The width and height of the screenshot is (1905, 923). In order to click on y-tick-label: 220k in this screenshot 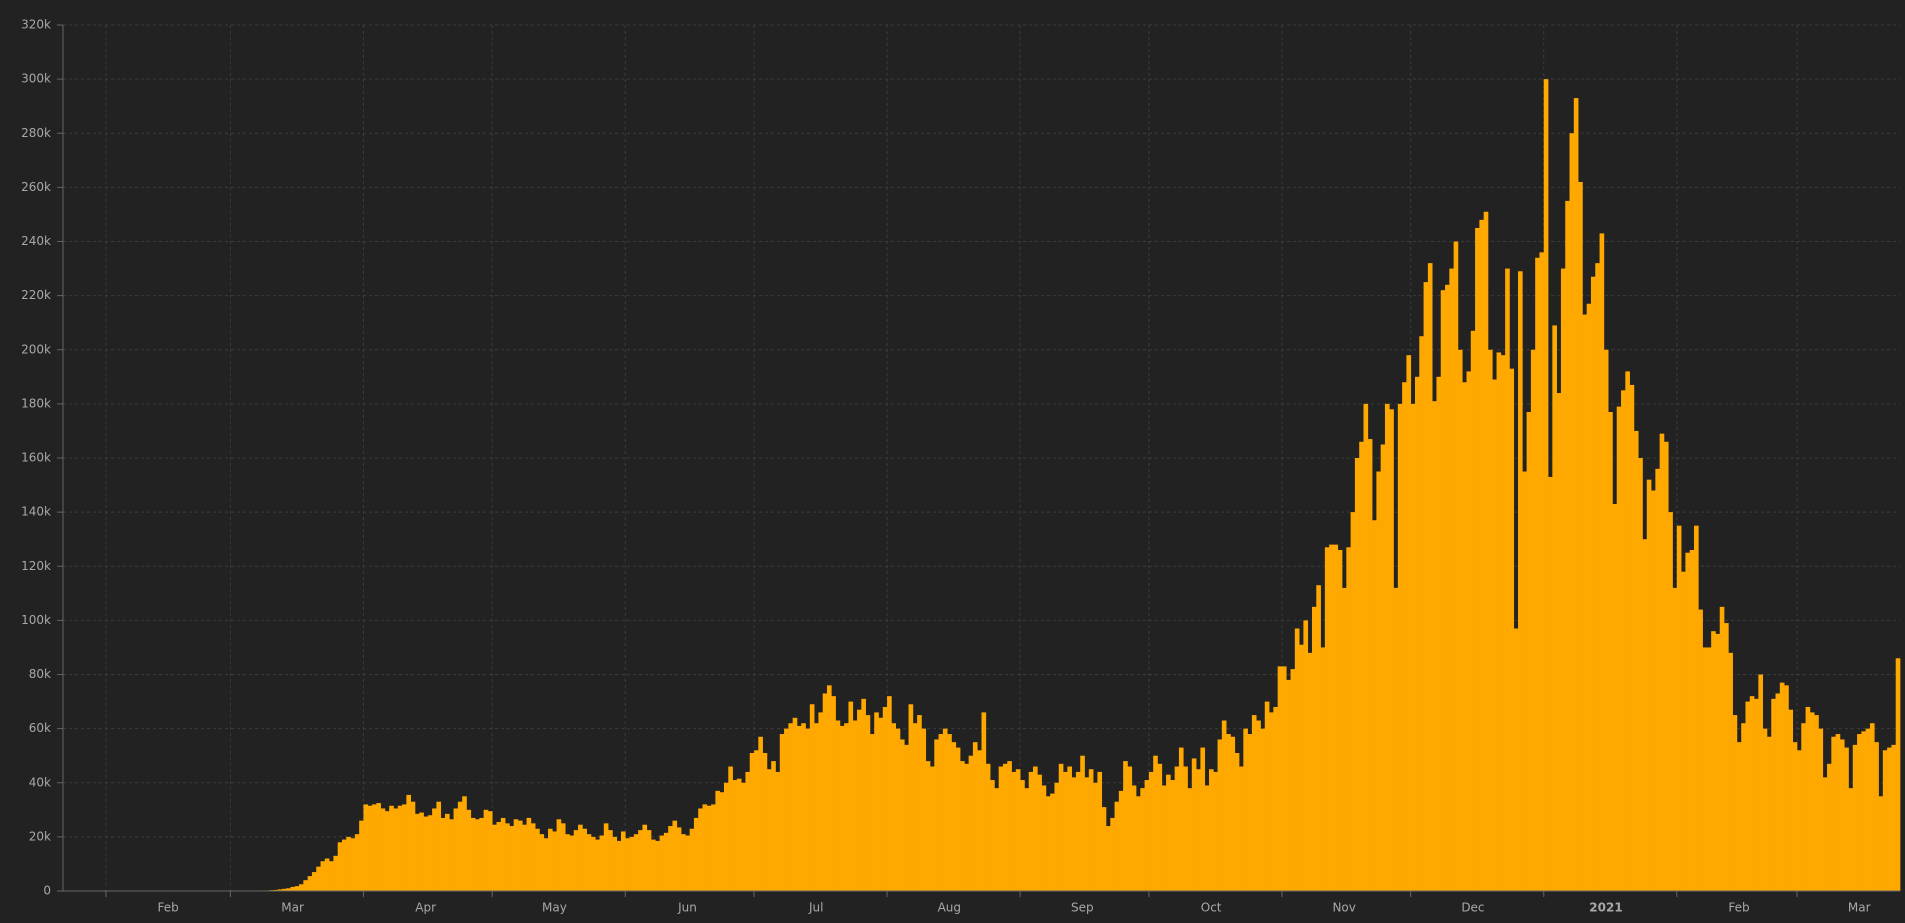, I will do `click(36, 295)`.